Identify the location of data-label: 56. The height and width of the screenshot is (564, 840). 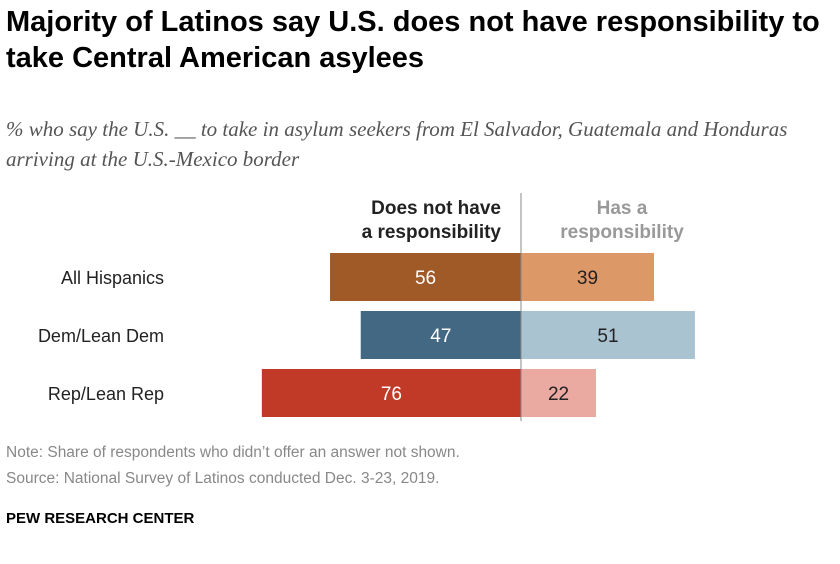
(425, 278).